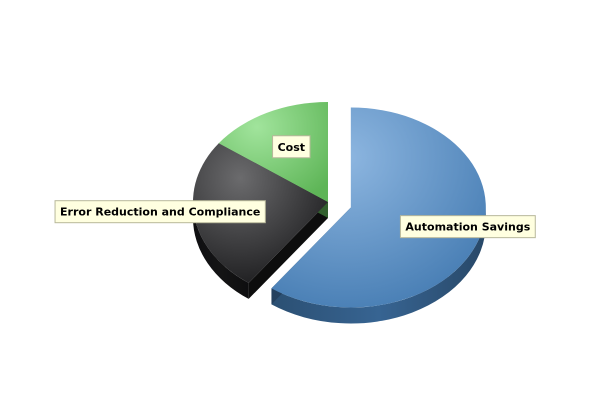 This screenshot has height=404, width=600. I want to click on pie-side-automation-savings, so click(378, 265).